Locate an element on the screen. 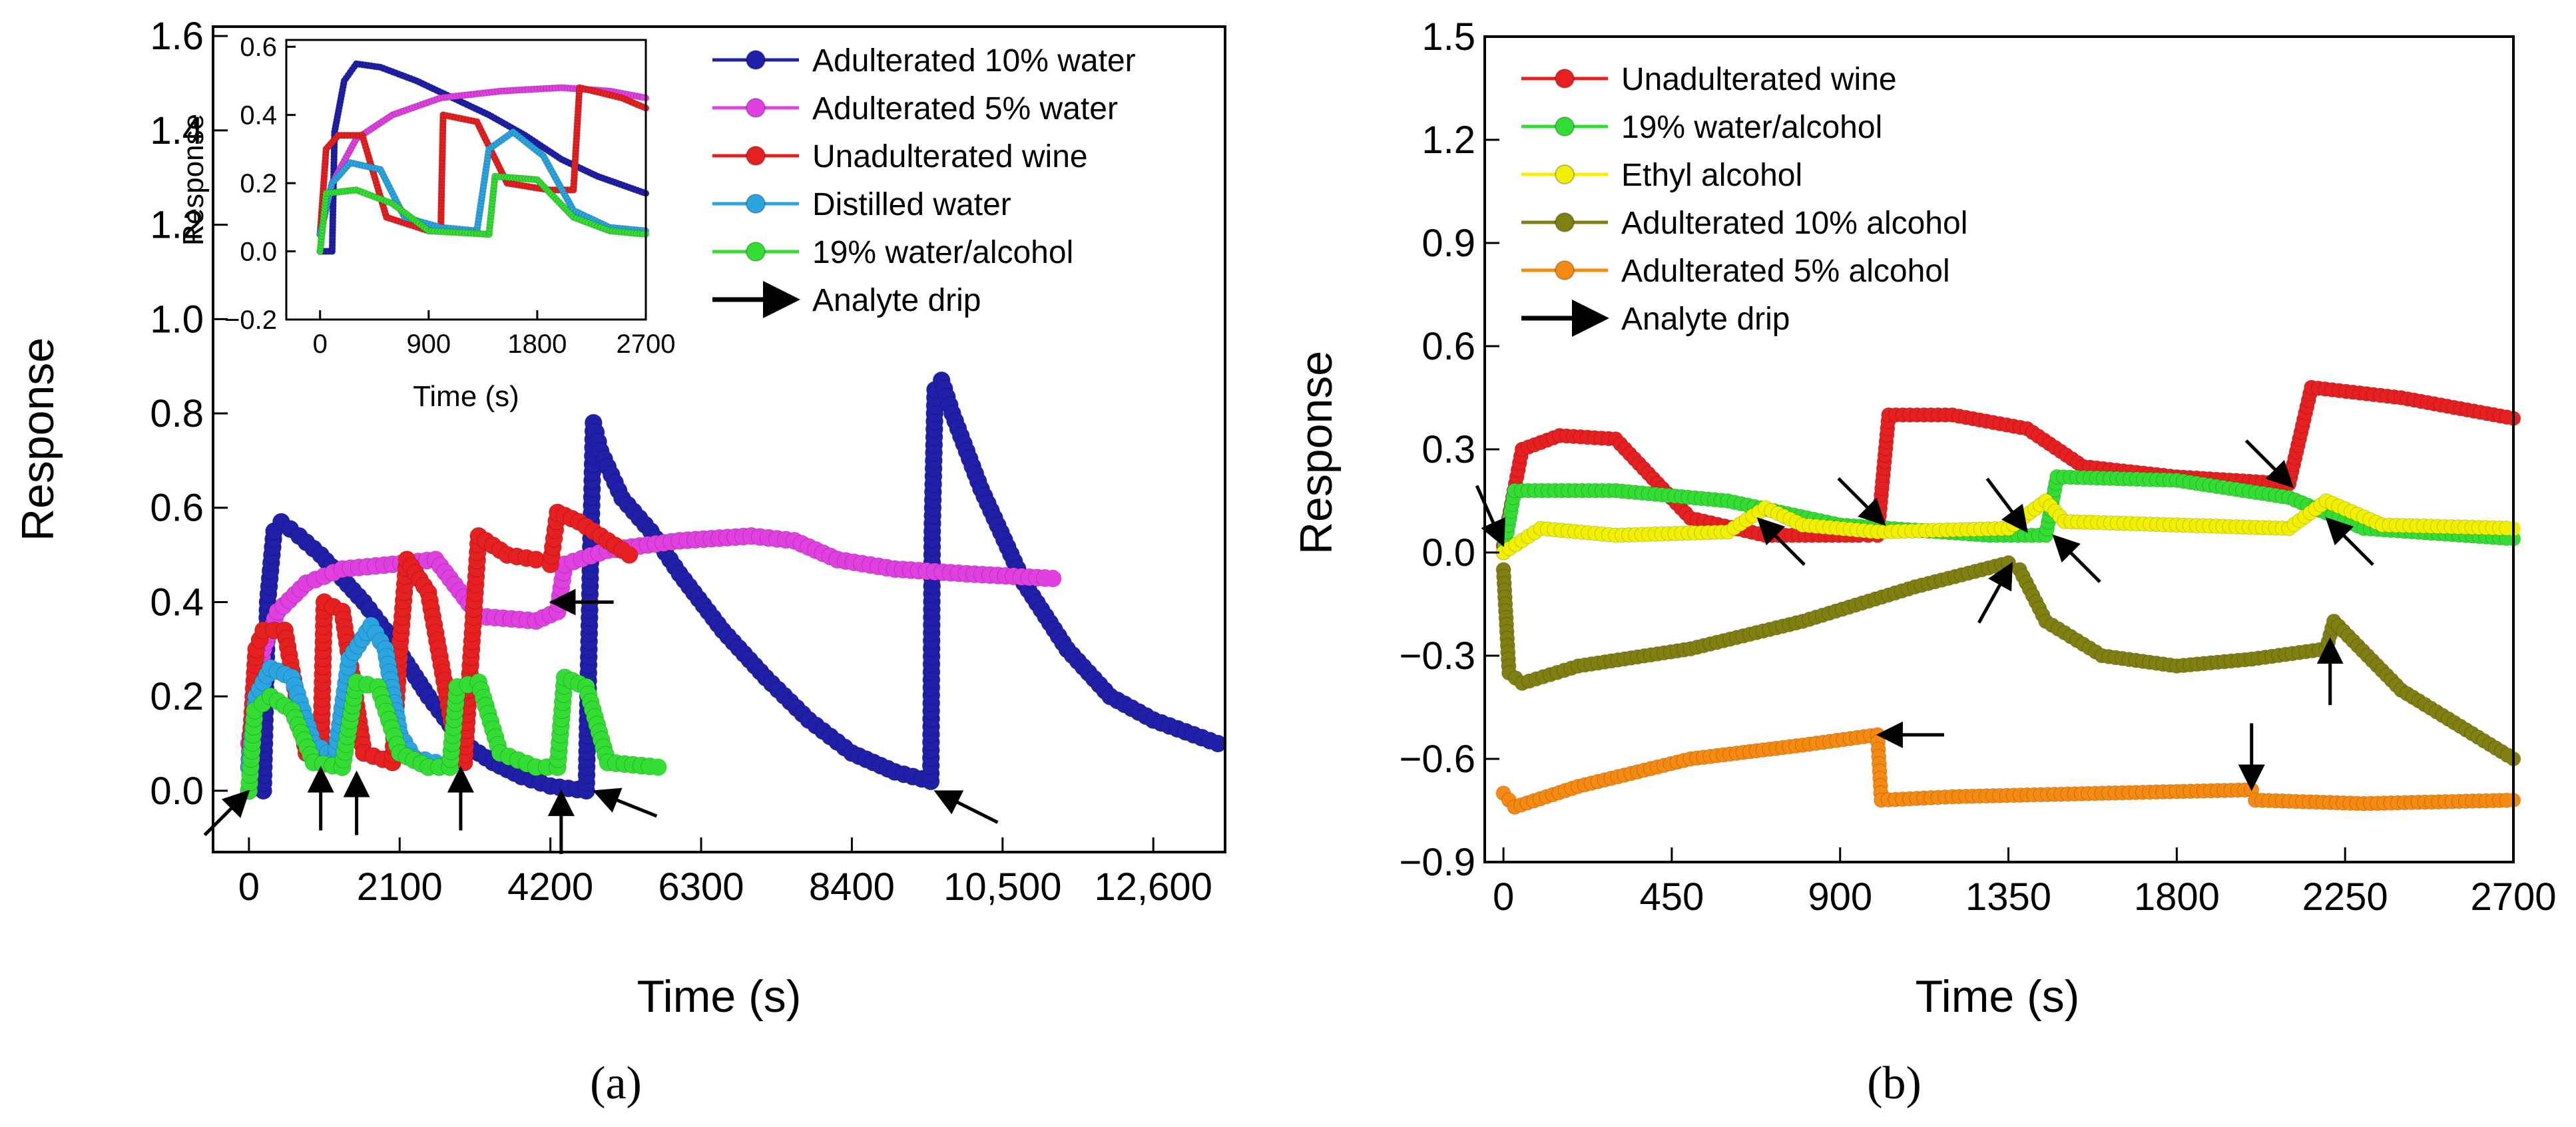 The width and height of the screenshot is (2576, 1127). chart-b-x-tick-label: 1350 is located at coordinates (2008, 897).